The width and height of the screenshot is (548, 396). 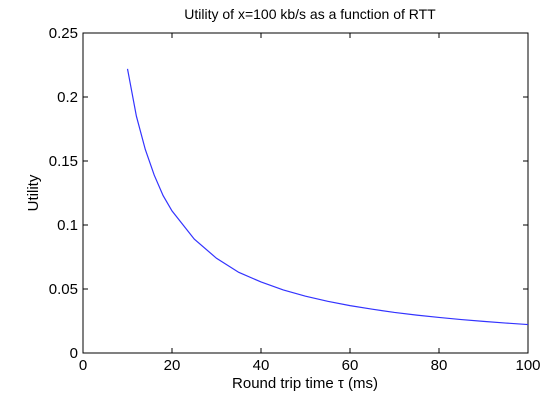 I want to click on x-tick-label: 80, so click(x=439, y=365).